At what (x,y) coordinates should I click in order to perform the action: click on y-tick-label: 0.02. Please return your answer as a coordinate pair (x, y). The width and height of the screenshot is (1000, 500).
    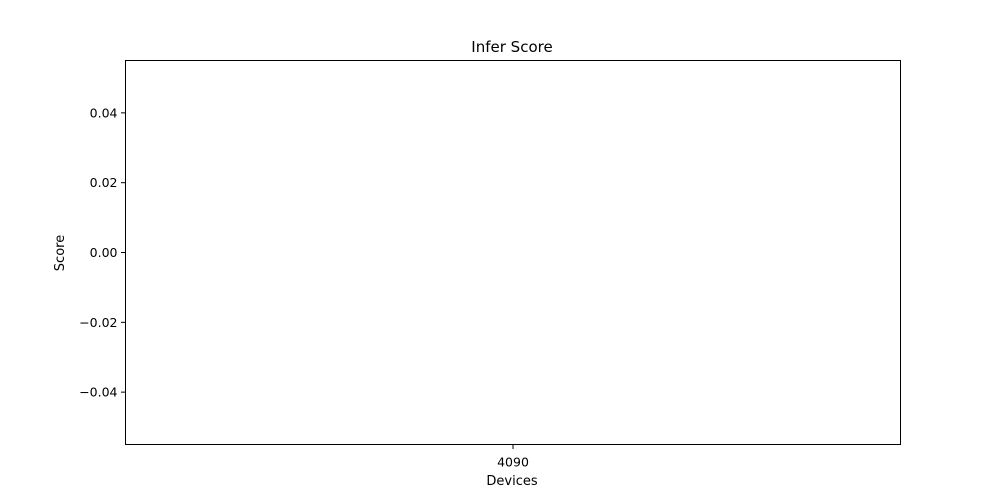
    Looking at the image, I should click on (104, 182).